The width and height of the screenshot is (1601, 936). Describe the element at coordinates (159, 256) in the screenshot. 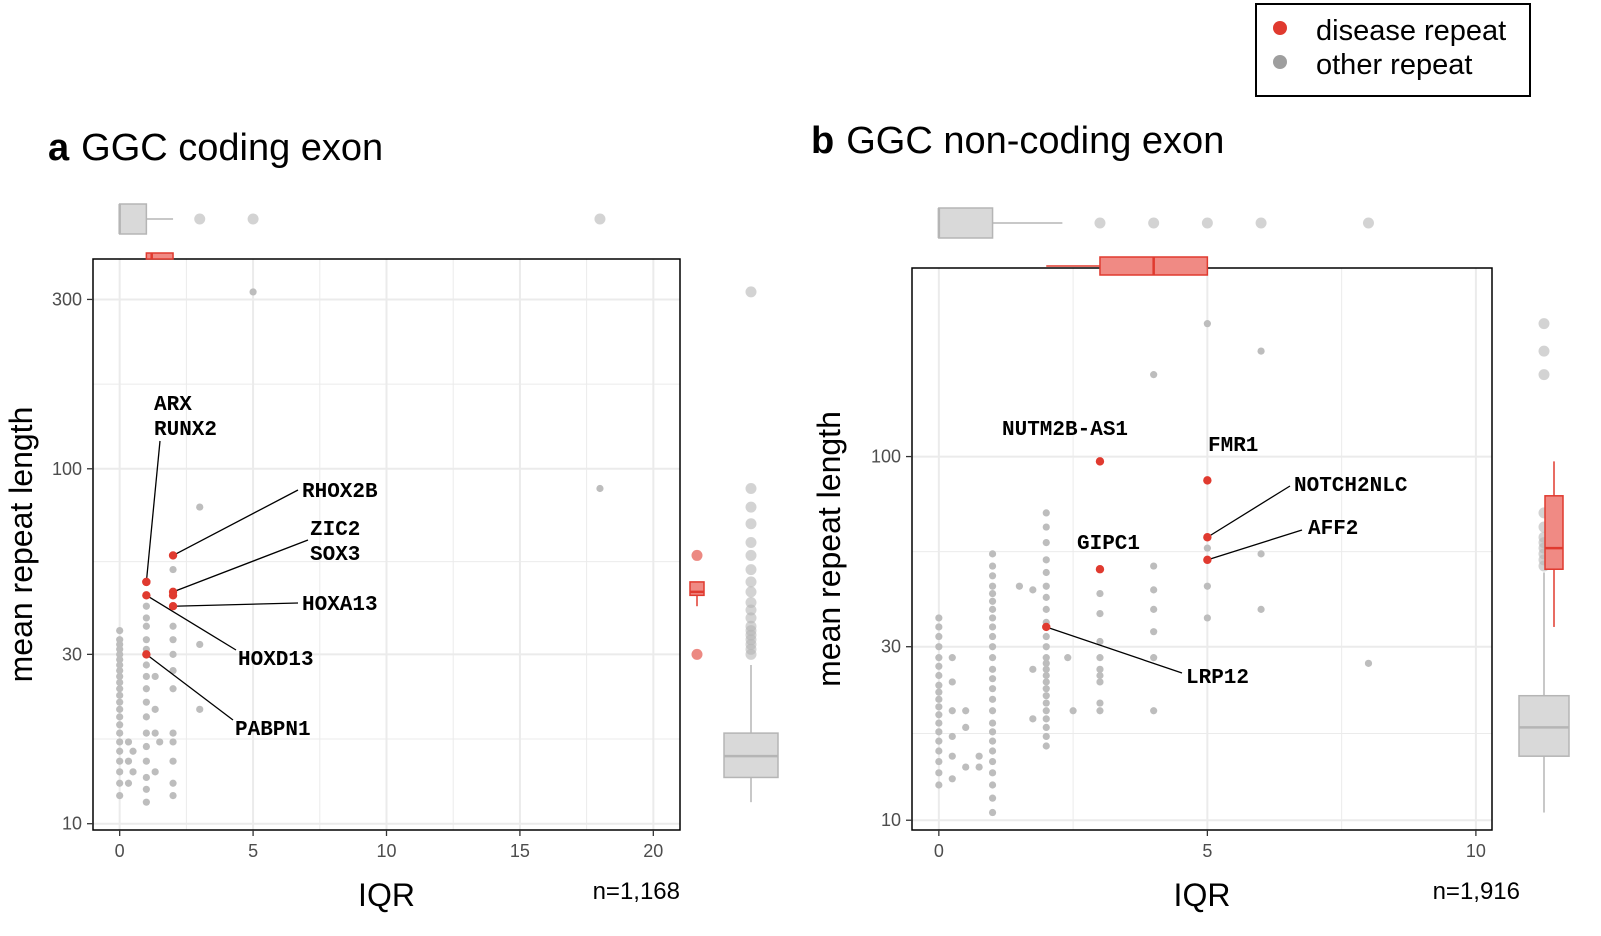

I see `top-marginal-disease-box` at that location.